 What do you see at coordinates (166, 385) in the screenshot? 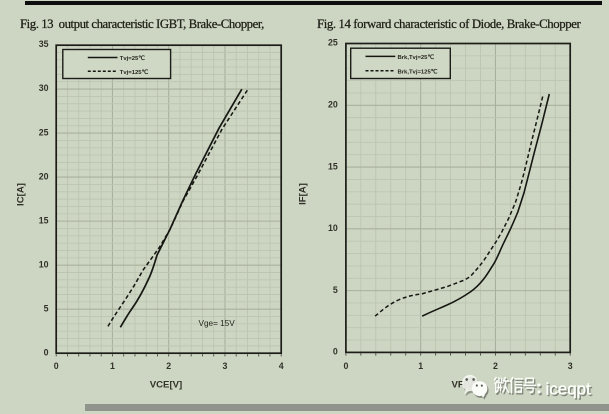
I see `svg-text: VCE[V]` at bounding box center [166, 385].